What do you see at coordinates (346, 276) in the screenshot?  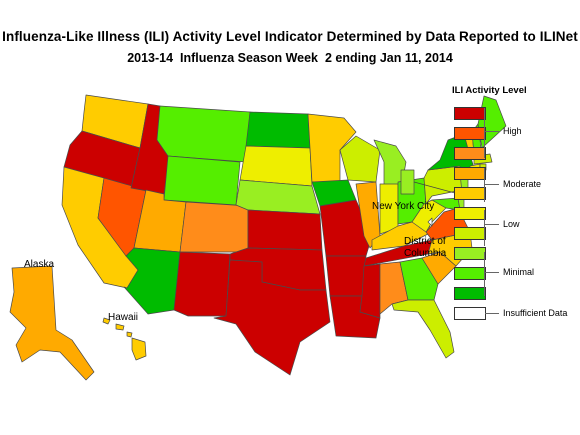 I see `state-ar` at bounding box center [346, 276].